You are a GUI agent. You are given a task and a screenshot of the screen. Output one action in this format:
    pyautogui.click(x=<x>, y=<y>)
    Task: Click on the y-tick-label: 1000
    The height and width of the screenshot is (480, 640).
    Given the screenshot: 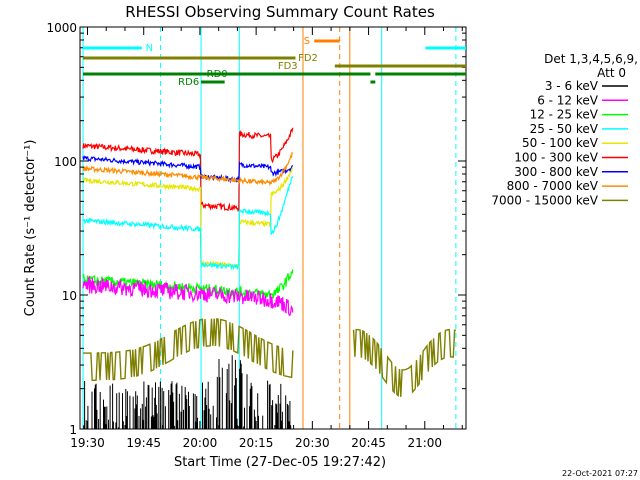 What is the action you would take?
    pyautogui.click(x=61, y=28)
    